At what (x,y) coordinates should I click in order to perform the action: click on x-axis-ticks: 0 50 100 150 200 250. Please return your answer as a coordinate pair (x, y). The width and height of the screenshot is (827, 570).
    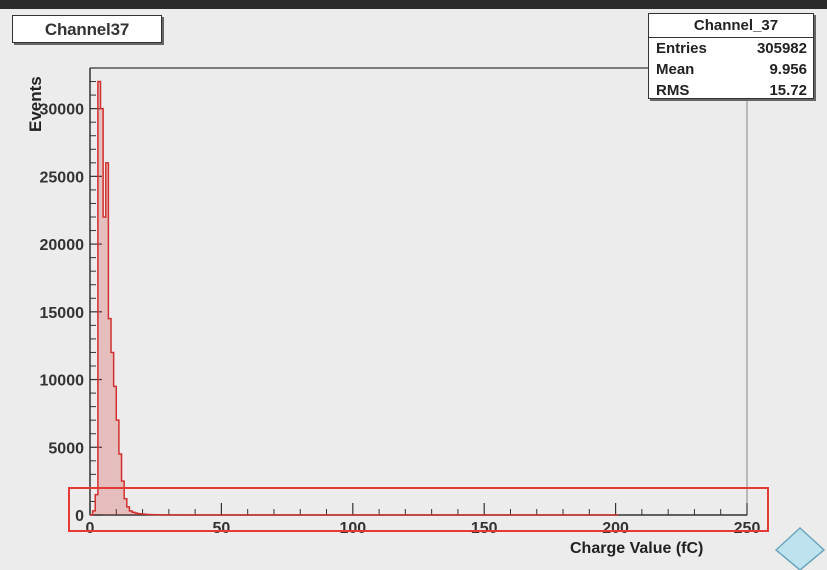
    Looking at the image, I should click on (423, 520).